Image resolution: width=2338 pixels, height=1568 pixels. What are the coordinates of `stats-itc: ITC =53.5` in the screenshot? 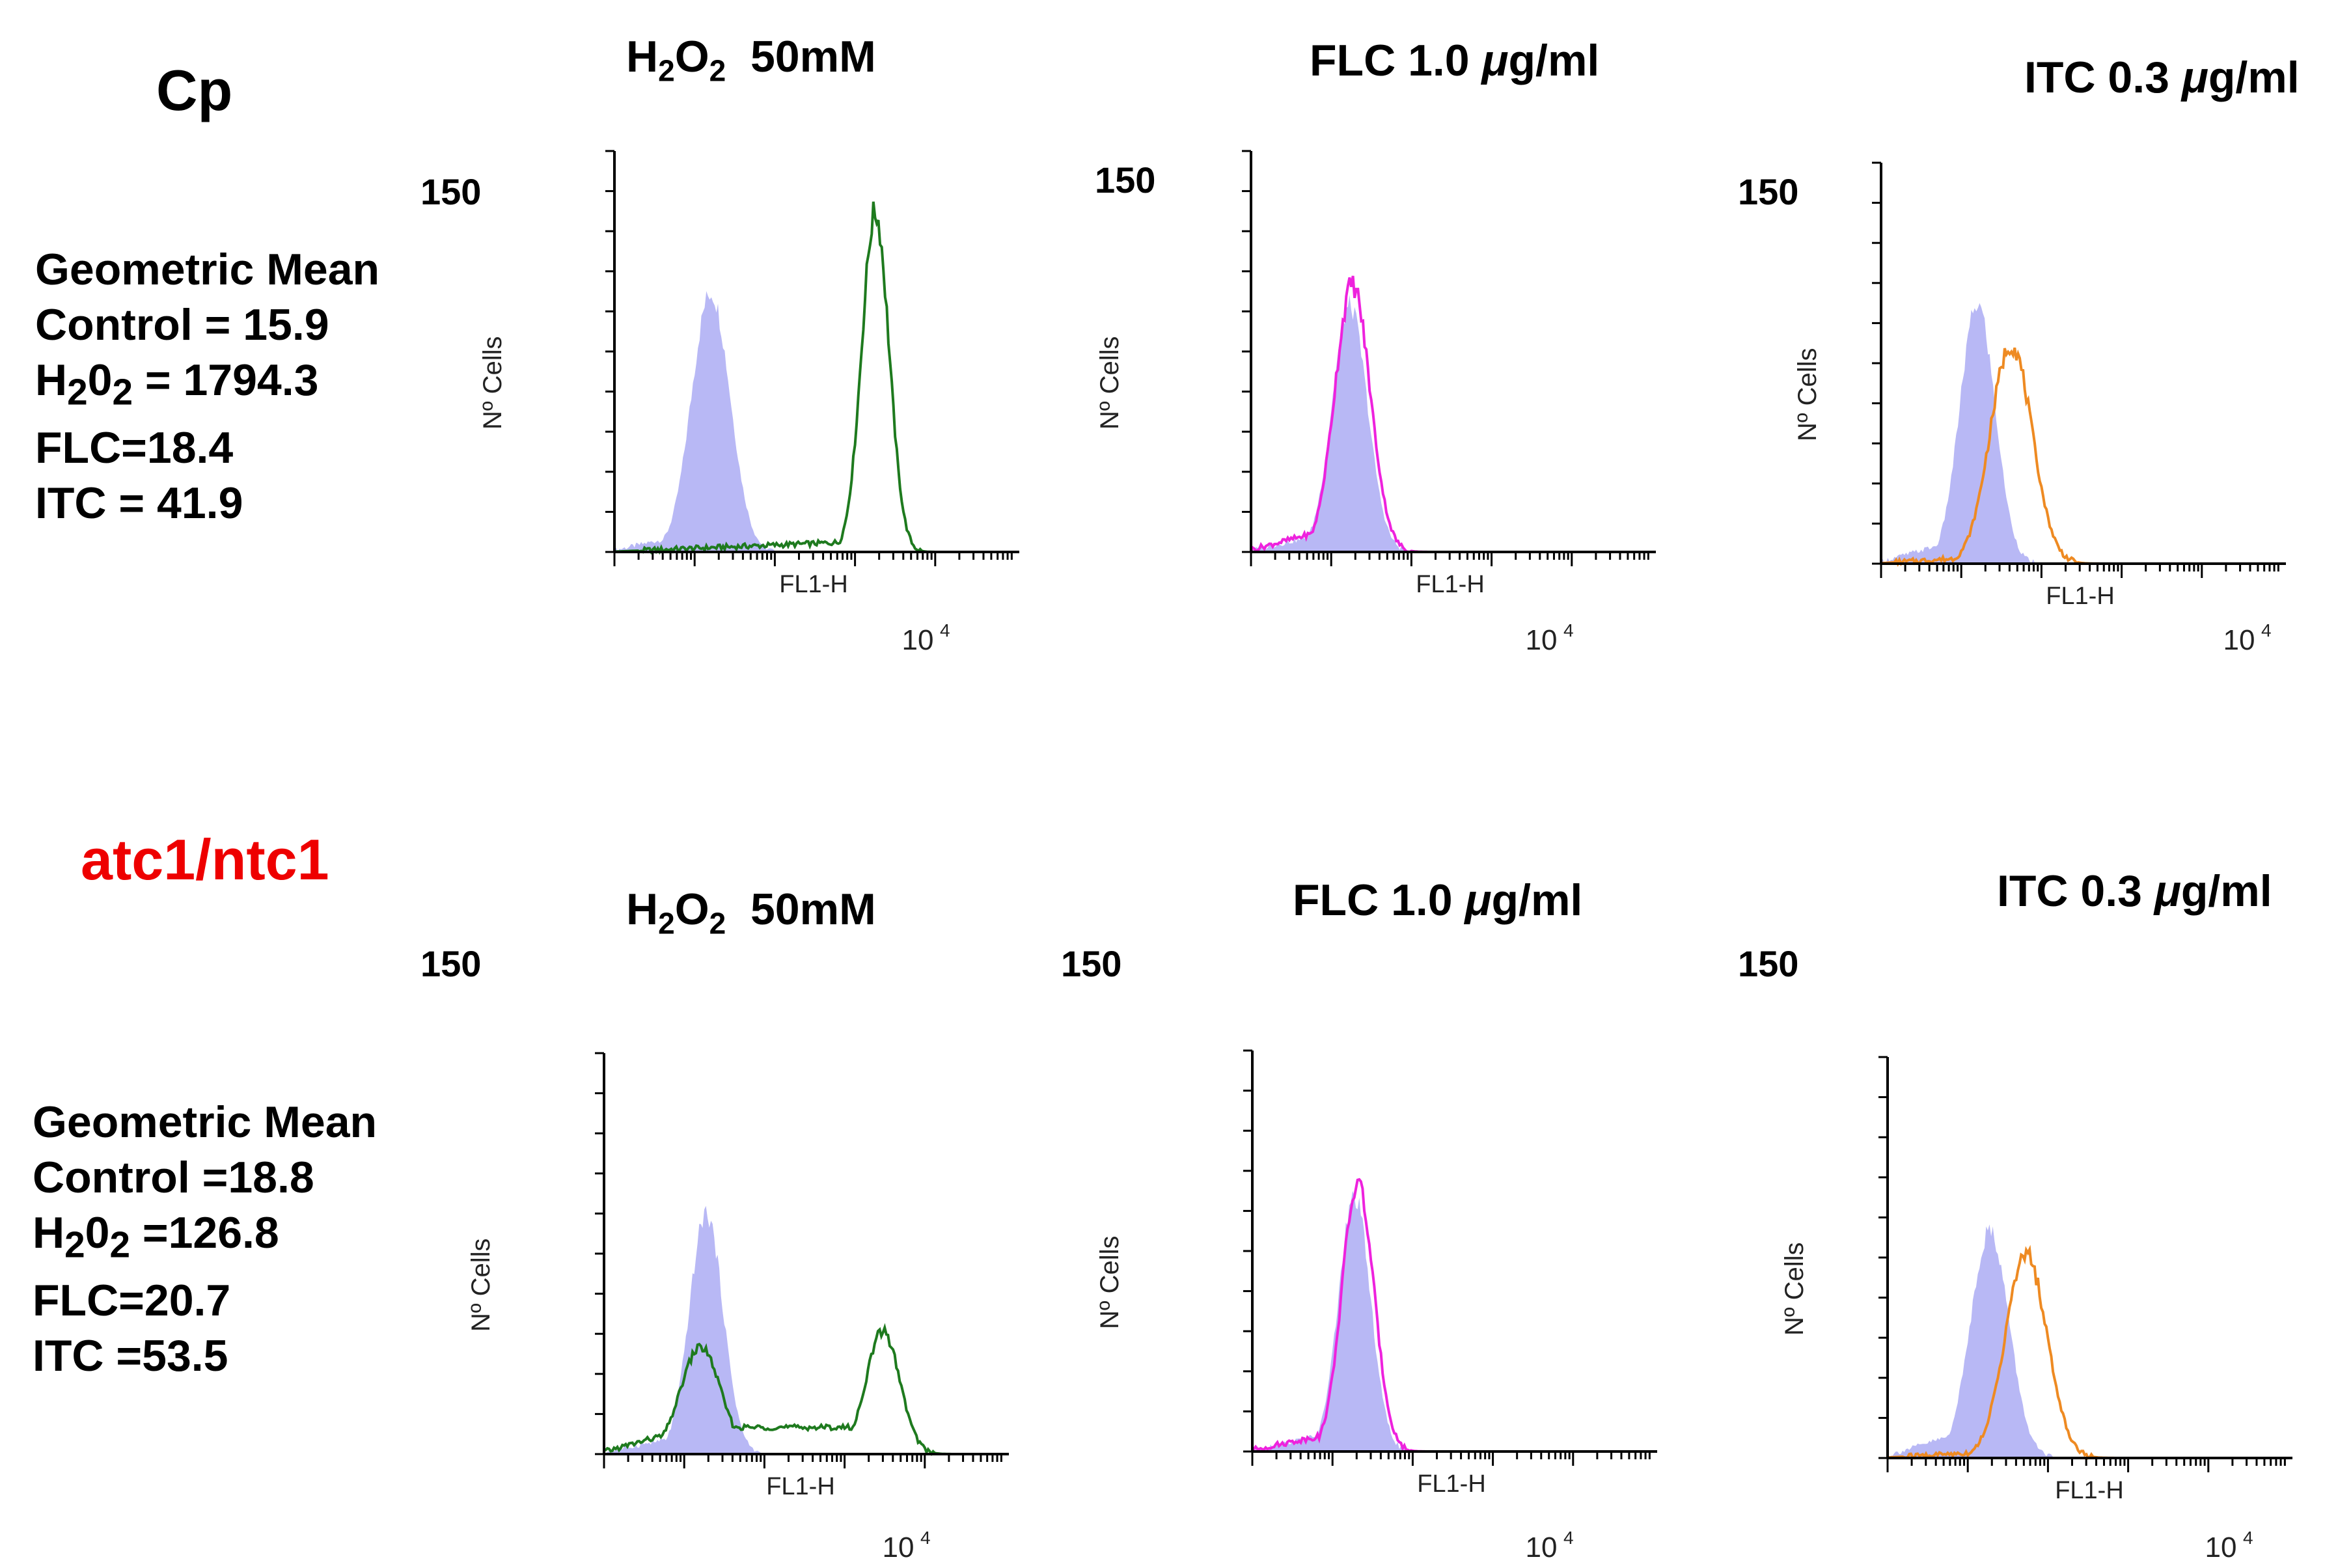 It's located at (130, 1355).